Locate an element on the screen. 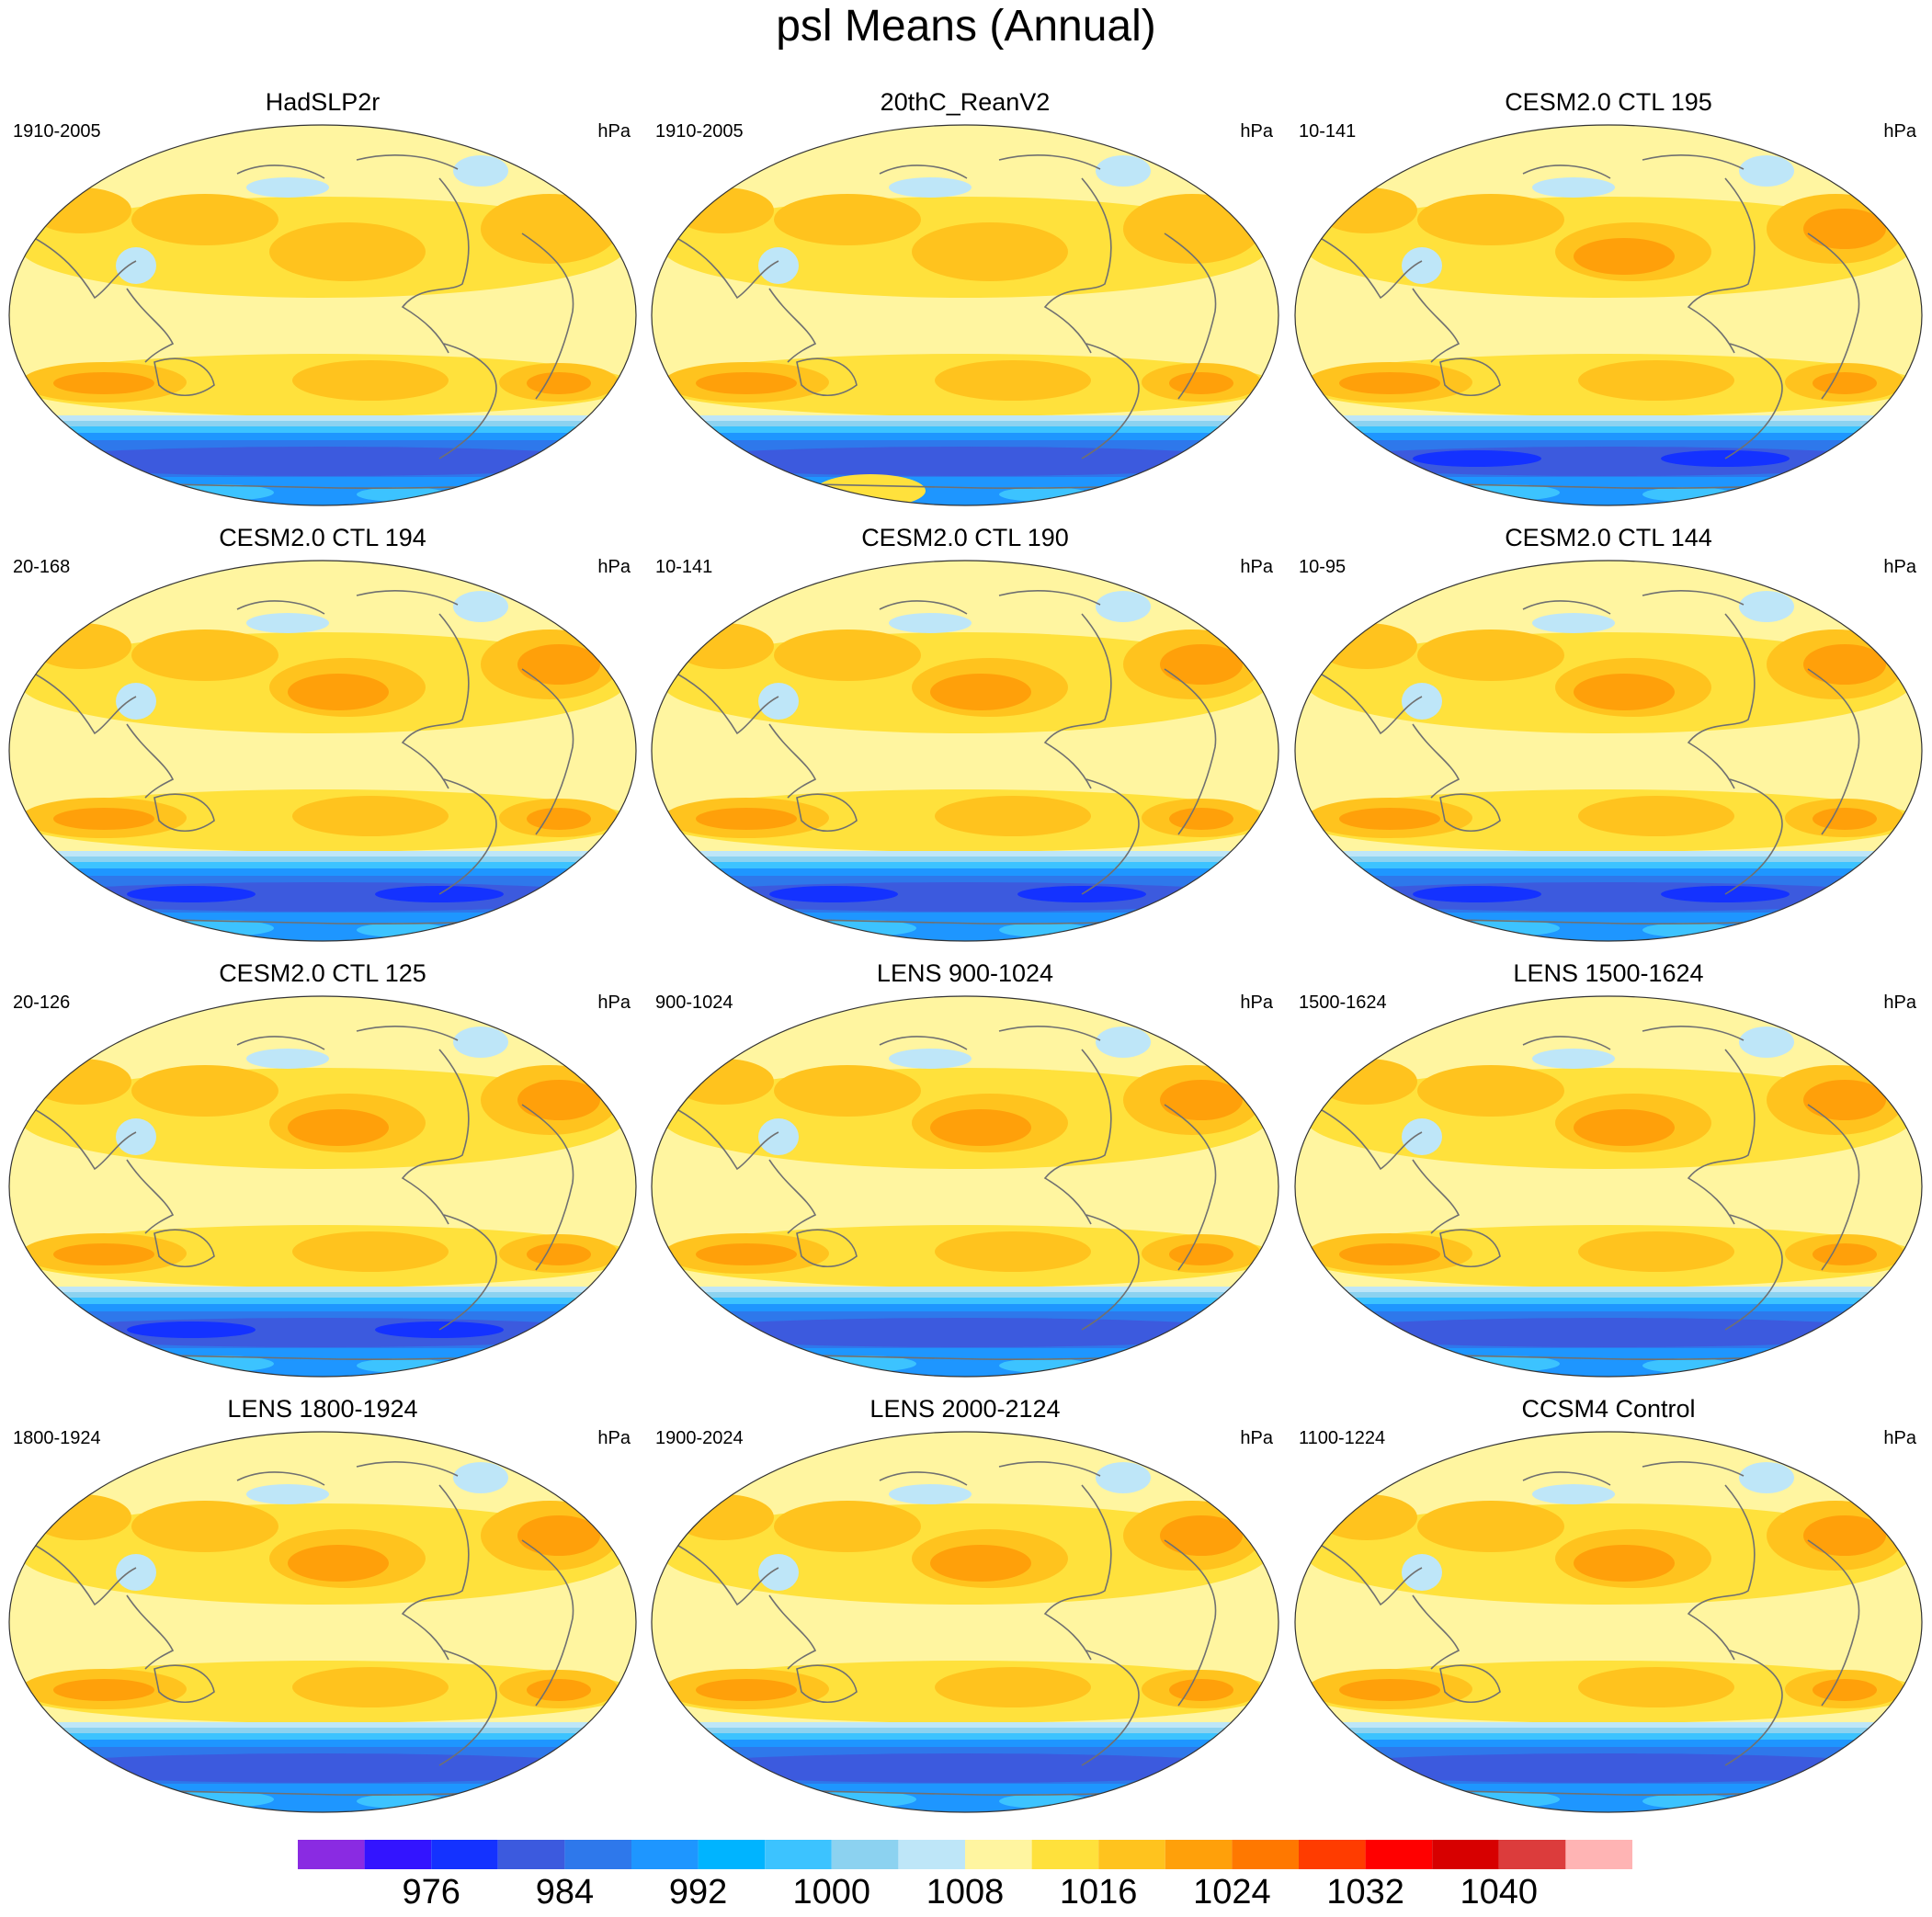 The image size is (1932, 1917). panel-title: LENS 1800-1924 is located at coordinates (322, 1409).